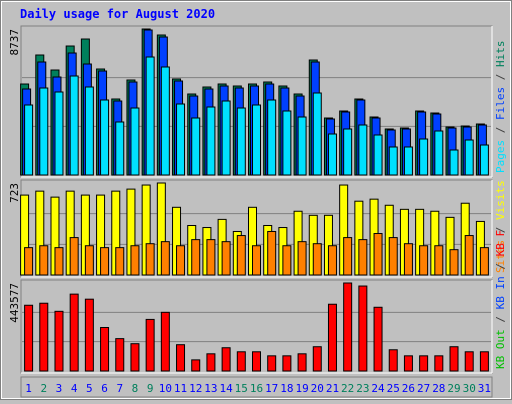  I want to click on y-max-label: 443577, so click(14, 303).